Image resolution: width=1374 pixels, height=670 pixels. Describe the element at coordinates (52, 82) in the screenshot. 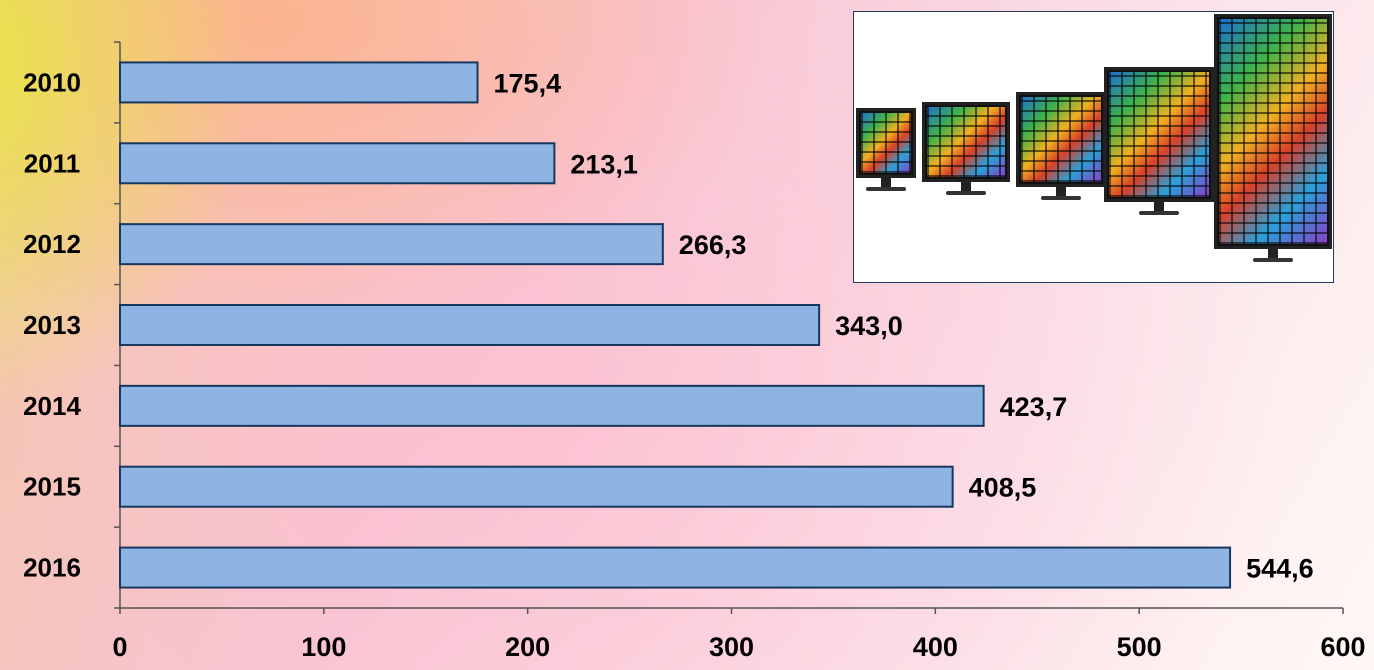

I see `category-label: 2010` at that location.